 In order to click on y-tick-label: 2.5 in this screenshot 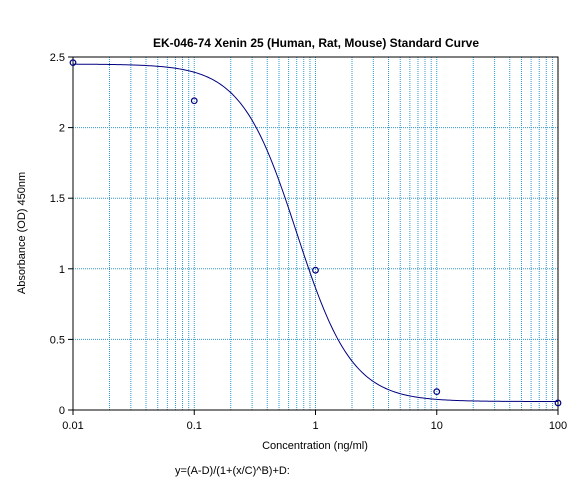, I will do `click(57, 58)`.